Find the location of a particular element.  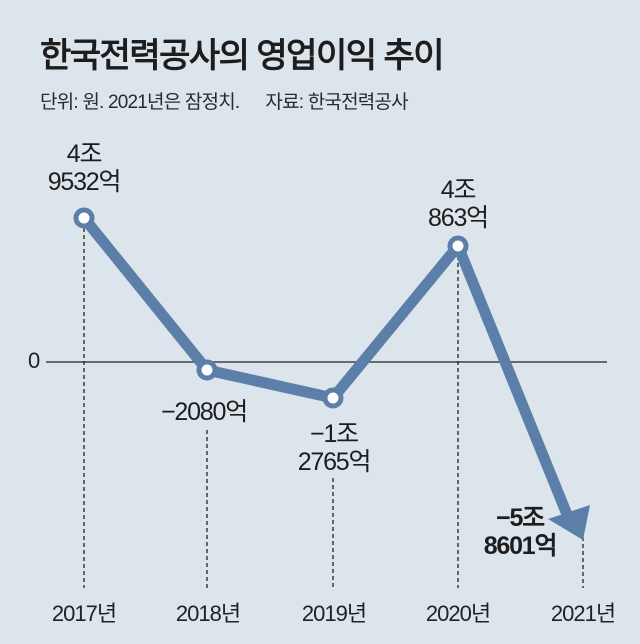

x-tick-2017: 2017년 is located at coordinates (84, 613).